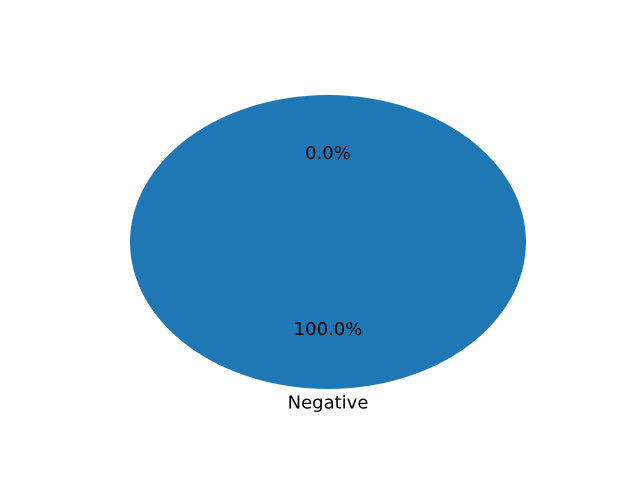 Image resolution: width=640 pixels, height=480 pixels. I want to click on pie-percent-label-0: 0.0%, so click(328, 153).